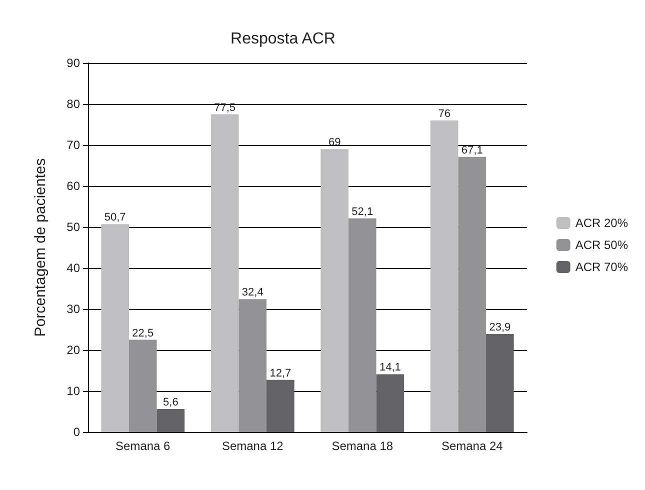 The width and height of the screenshot is (645, 490). Describe the element at coordinates (444, 114) in the screenshot. I see `data-label: 76` at that location.